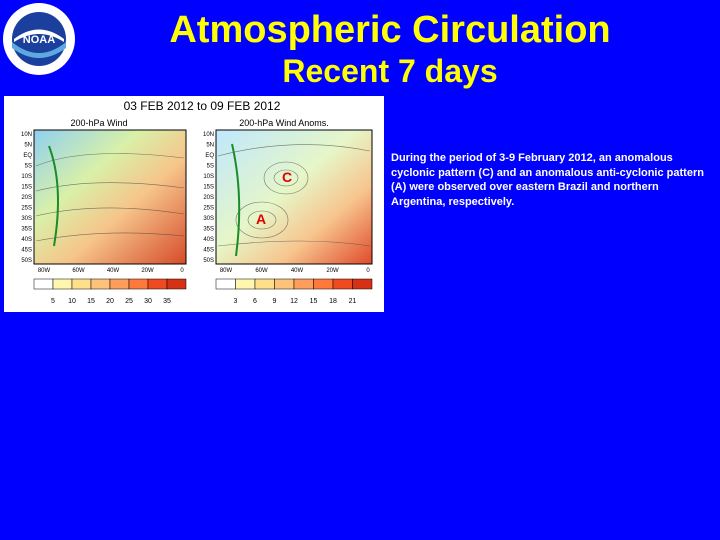 The height and width of the screenshot is (540, 720). I want to click on left-lon-label: 80W, so click(44, 271).